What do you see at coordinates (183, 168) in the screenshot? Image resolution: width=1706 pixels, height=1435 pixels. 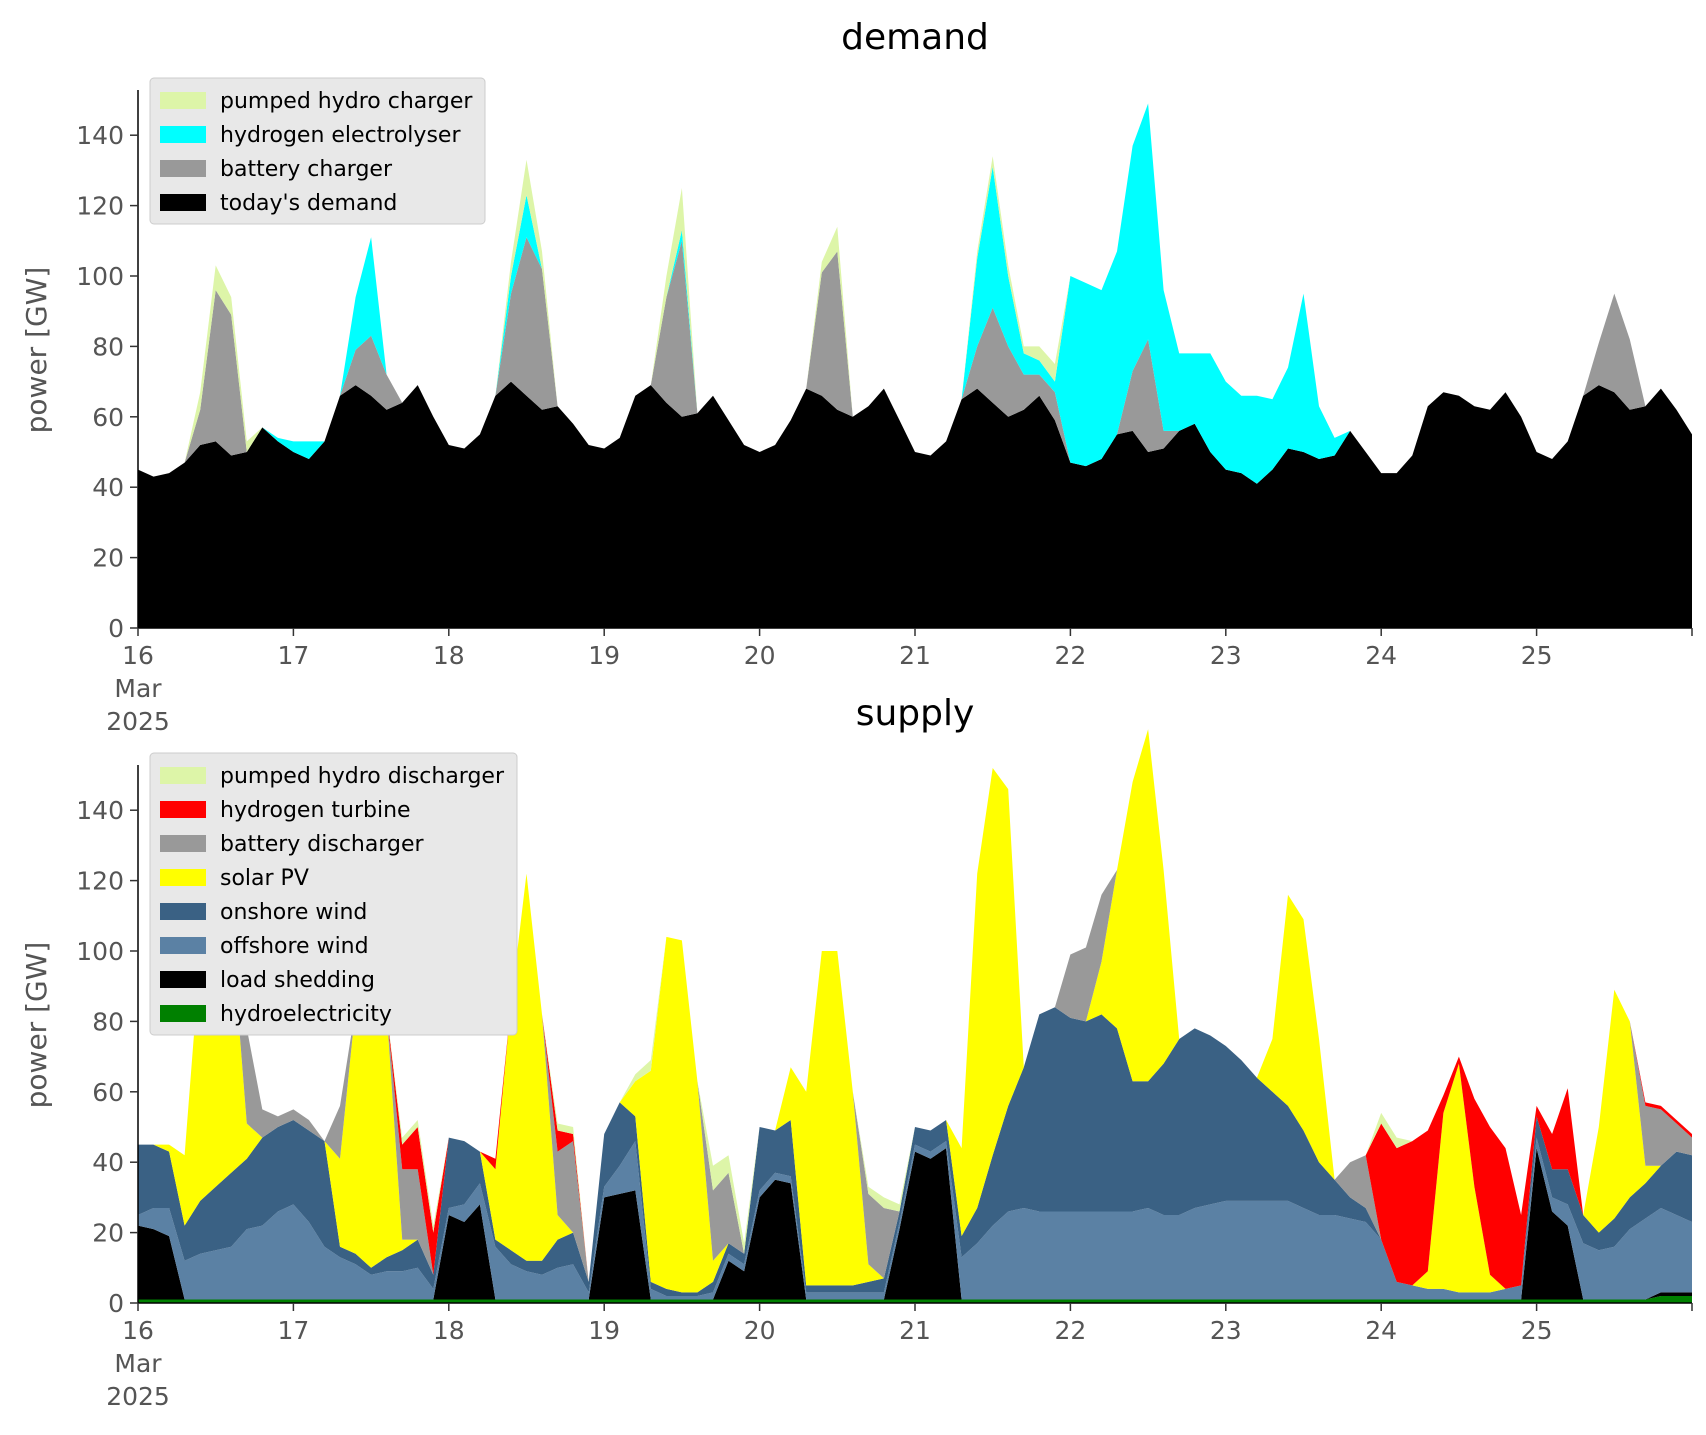 I see `legend-swatch-battery-charger` at bounding box center [183, 168].